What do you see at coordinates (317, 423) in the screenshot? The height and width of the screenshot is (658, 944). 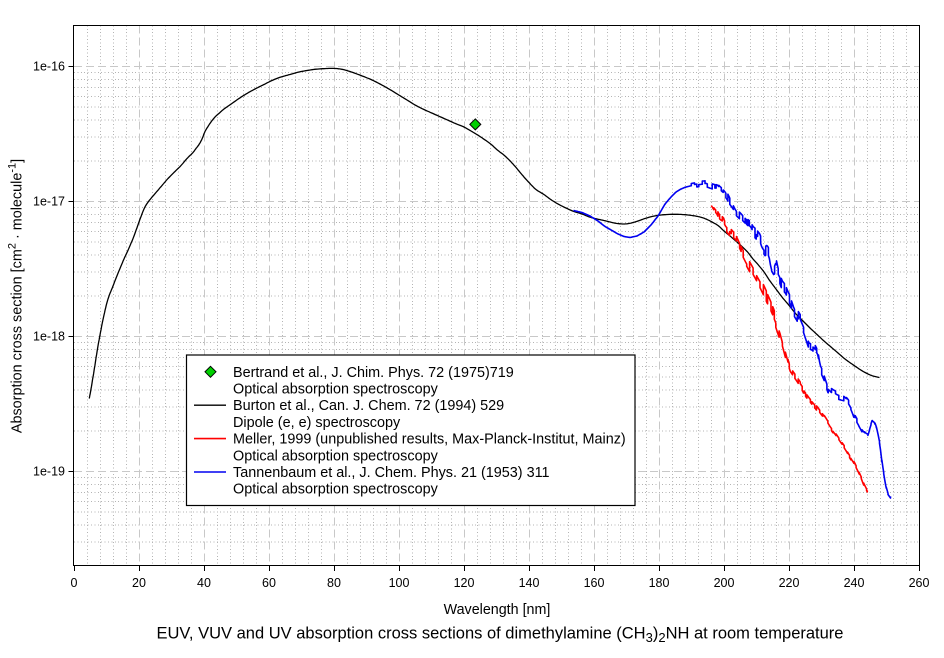 I see `svg-text: Dipole (e, e) spectroscopy` at bounding box center [317, 423].